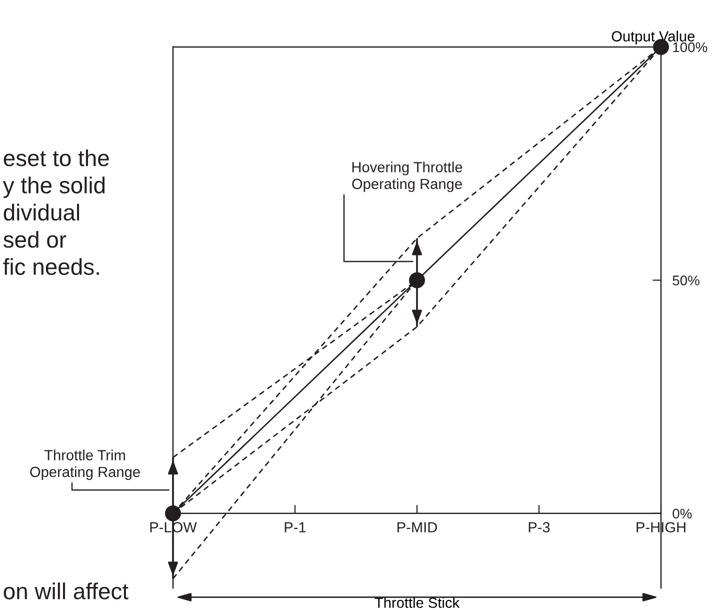 This screenshot has height=610, width=714. Describe the element at coordinates (682, 513) in the screenshot. I see `y-tick-label: 0%` at that location.